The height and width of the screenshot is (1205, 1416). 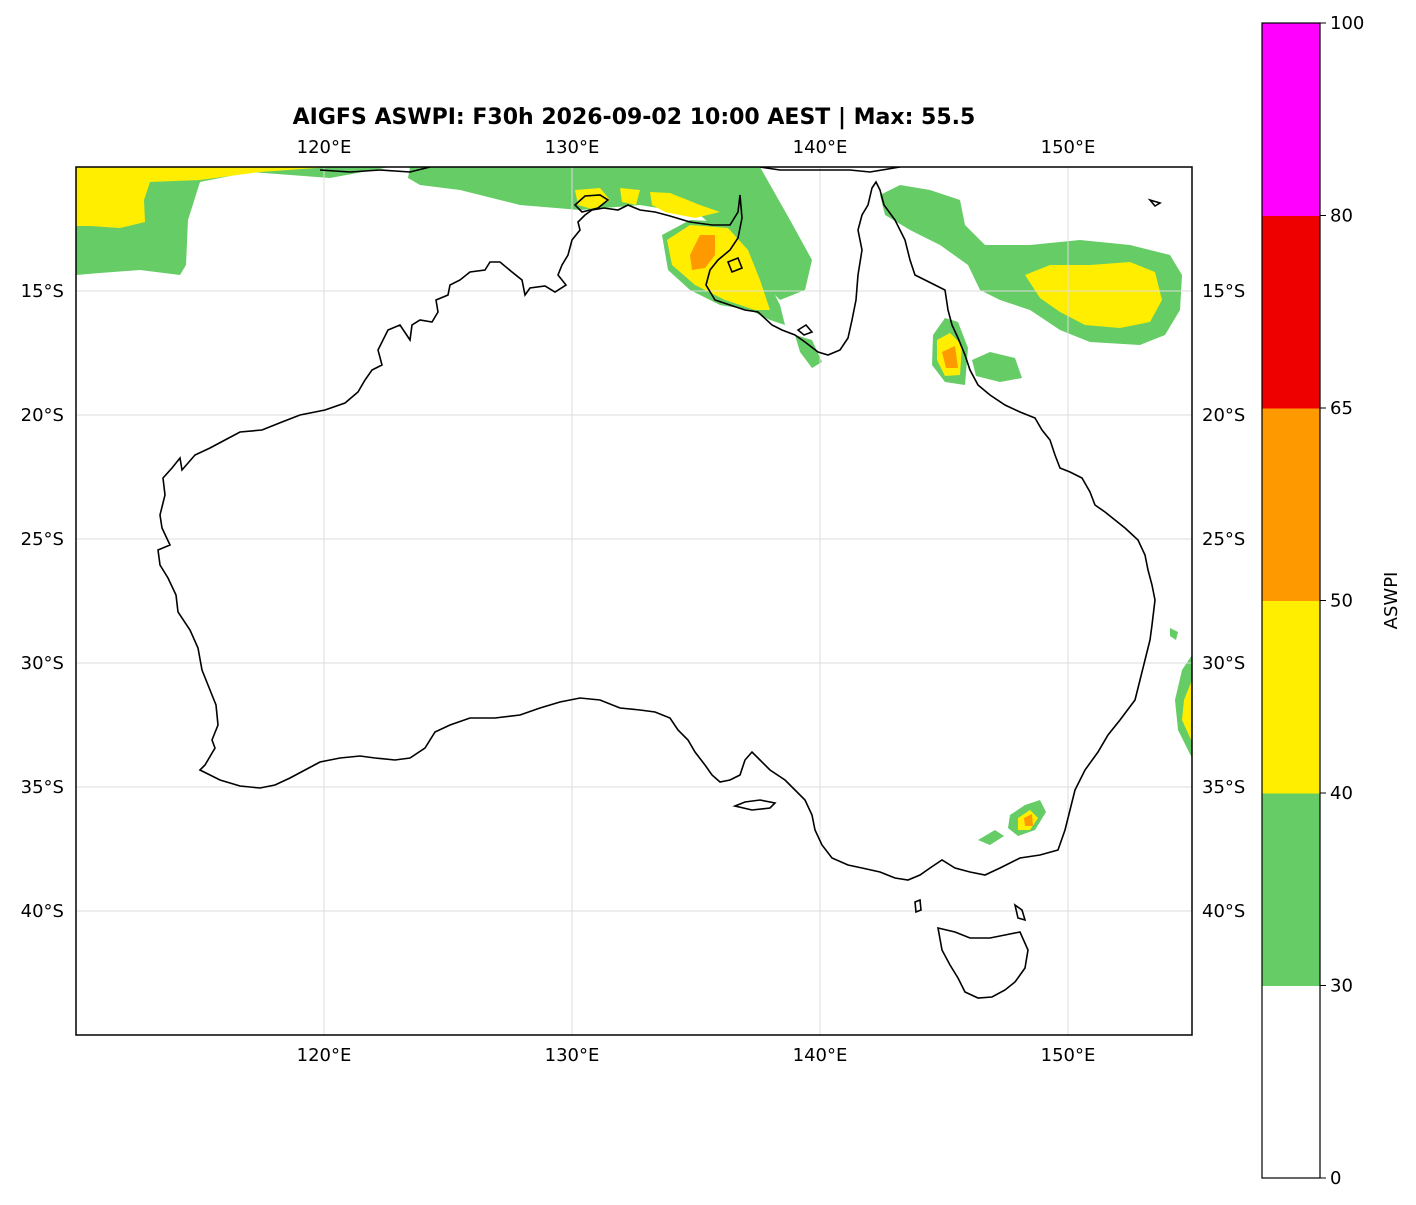 What do you see at coordinates (572, 147) in the screenshot?
I see `lon-tick-label-top: 130°E` at bounding box center [572, 147].